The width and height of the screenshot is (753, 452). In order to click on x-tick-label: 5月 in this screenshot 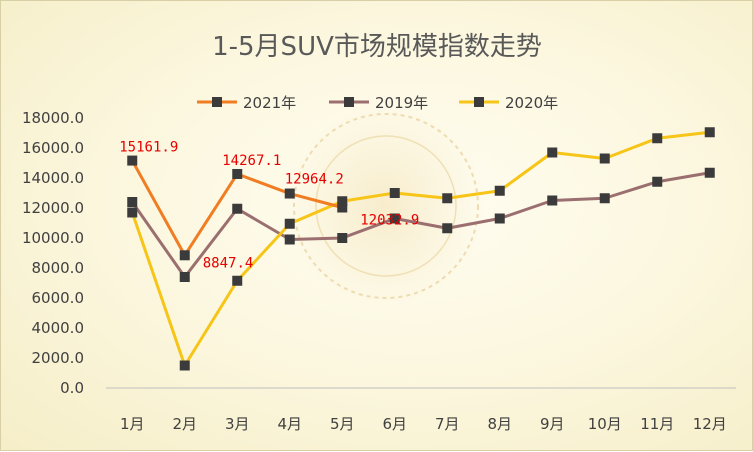, I will do `click(342, 424)`.